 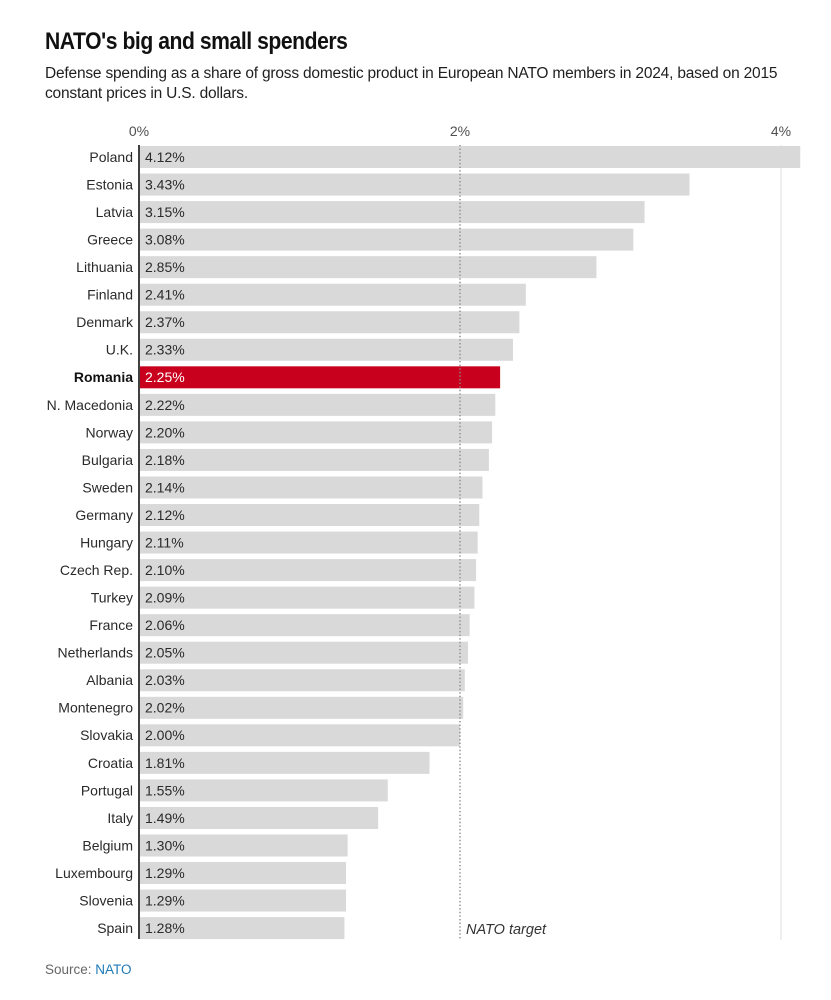 I want to click on value-label-norway: 2.20%, so click(x=165, y=432).